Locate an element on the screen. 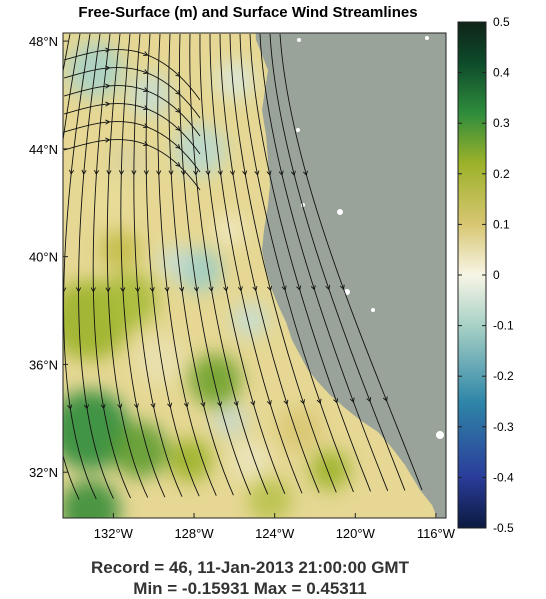 Image resolution: width=546 pixels, height=599 pixels. y-tick-label: 32°N is located at coordinates (43, 472).